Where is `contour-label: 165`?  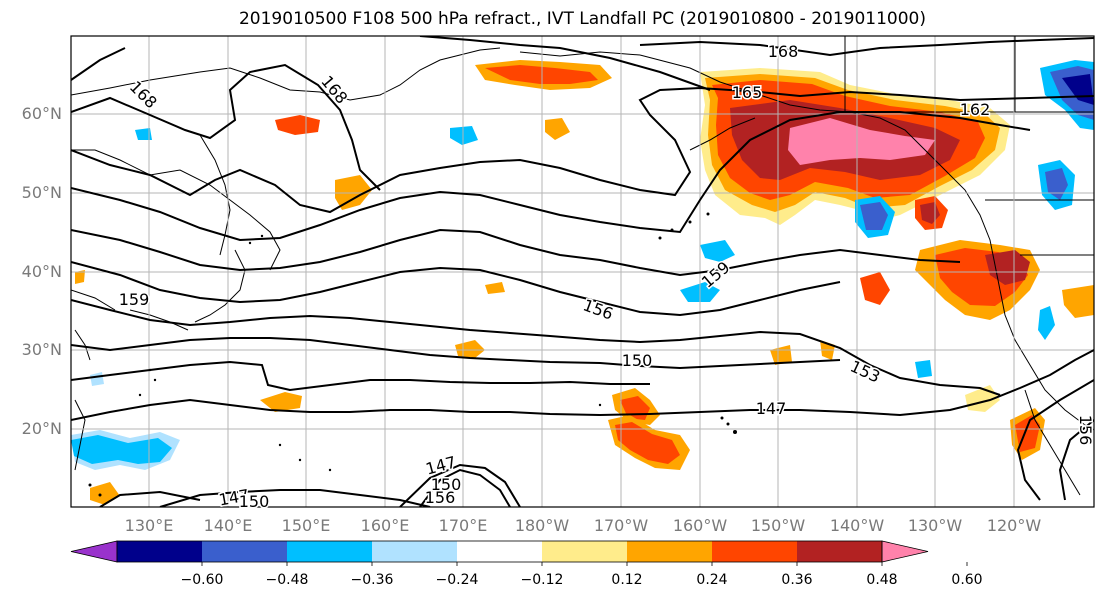 contour-label: 165 is located at coordinates (747, 92).